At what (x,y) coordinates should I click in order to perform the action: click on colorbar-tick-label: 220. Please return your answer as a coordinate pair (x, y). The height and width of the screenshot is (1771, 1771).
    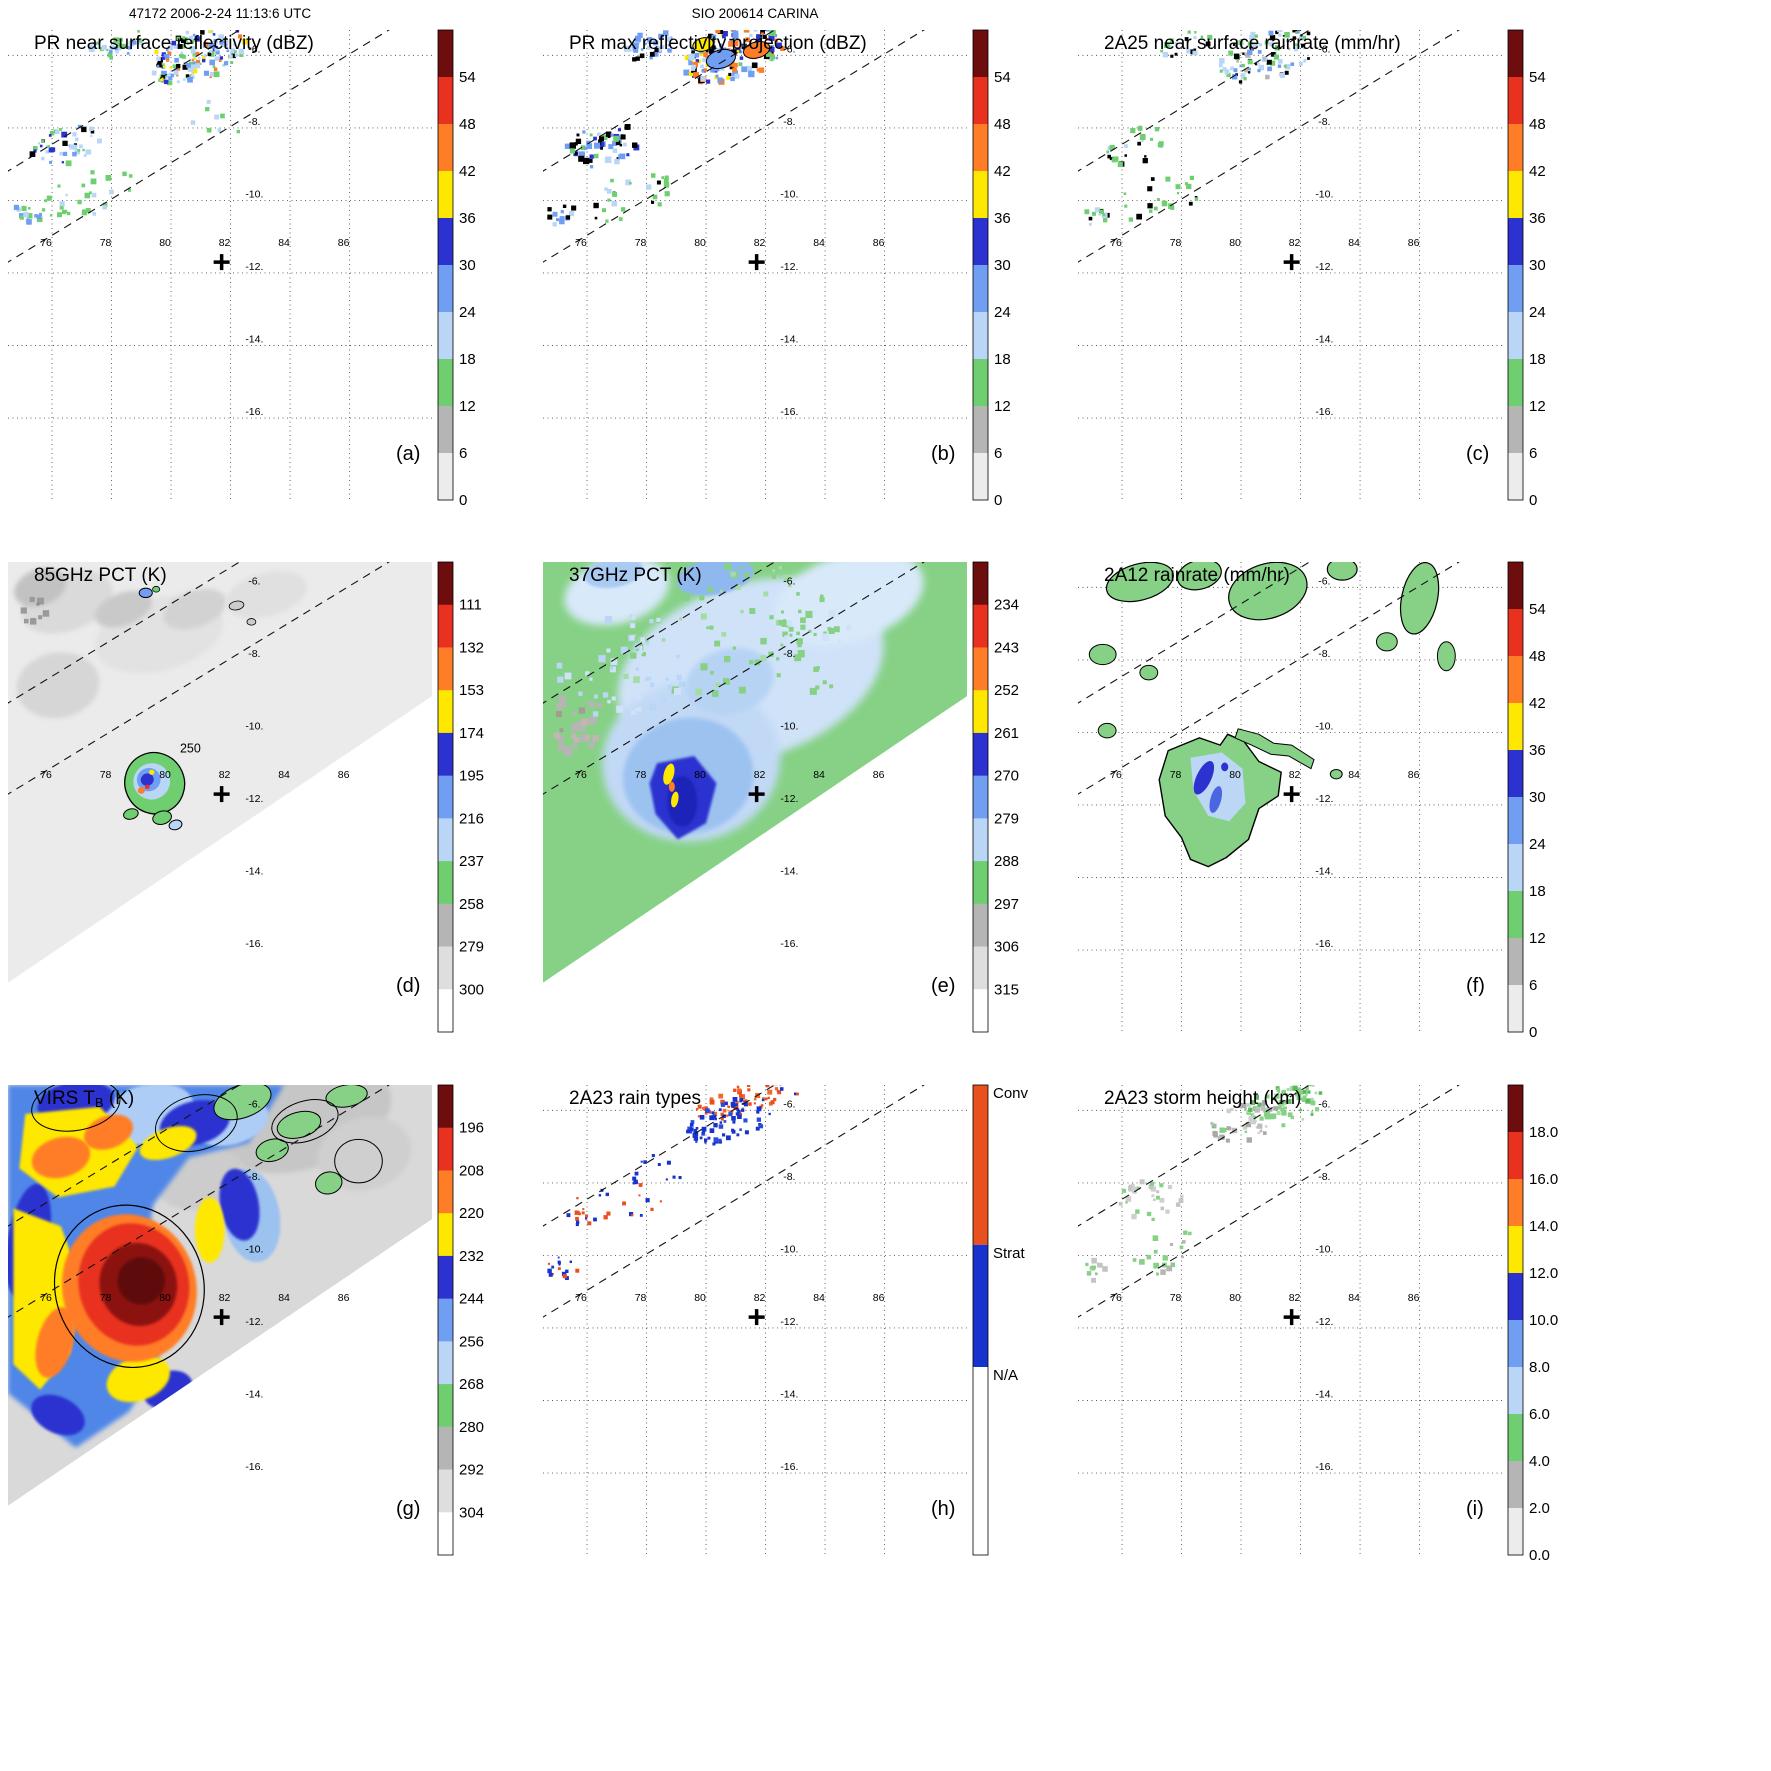
    Looking at the image, I should click on (471, 1213).